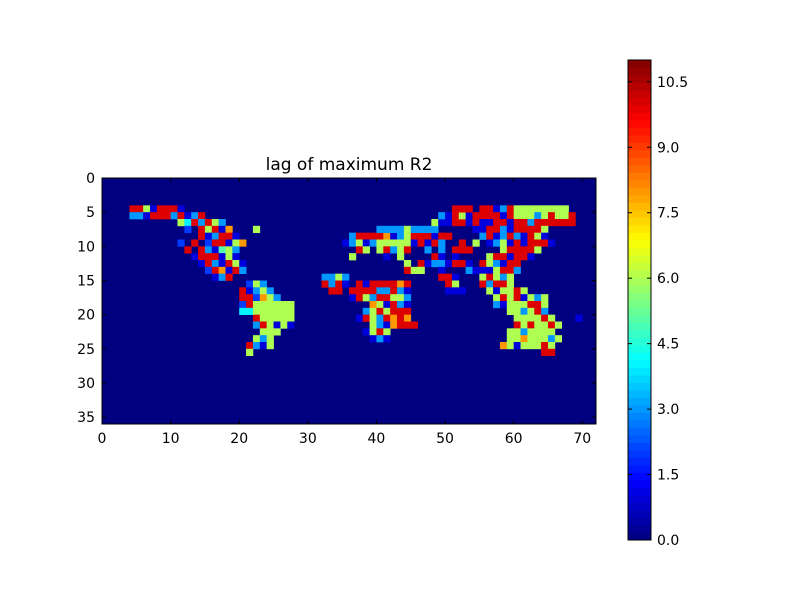 The width and height of the screenshot is (800, 600). I want to click on y-tick-label: 0, so click(90, 179).